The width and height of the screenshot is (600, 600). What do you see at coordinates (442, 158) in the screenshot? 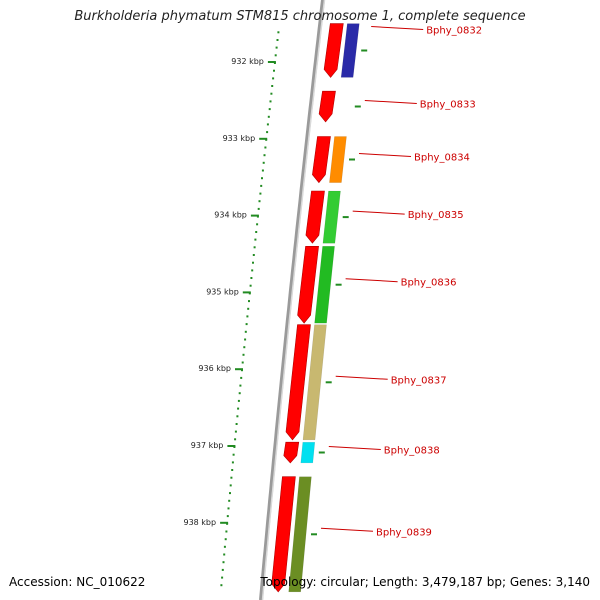
I see `gene-label: Bphy_0834` at bounding box center [442, 158].